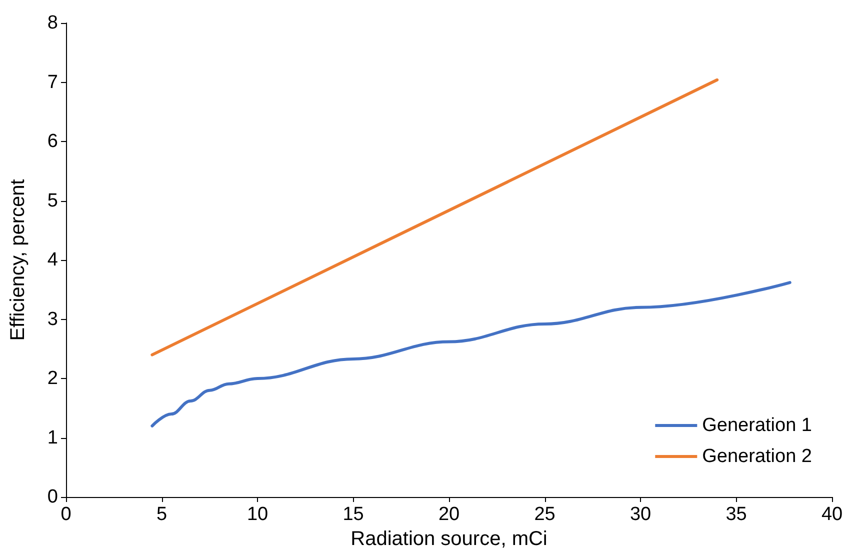 This screenshot has width=857, height=556. Describe the element at coordinates (52, 201) in the screenshot. I see `y-tick-label: 5` at that location.